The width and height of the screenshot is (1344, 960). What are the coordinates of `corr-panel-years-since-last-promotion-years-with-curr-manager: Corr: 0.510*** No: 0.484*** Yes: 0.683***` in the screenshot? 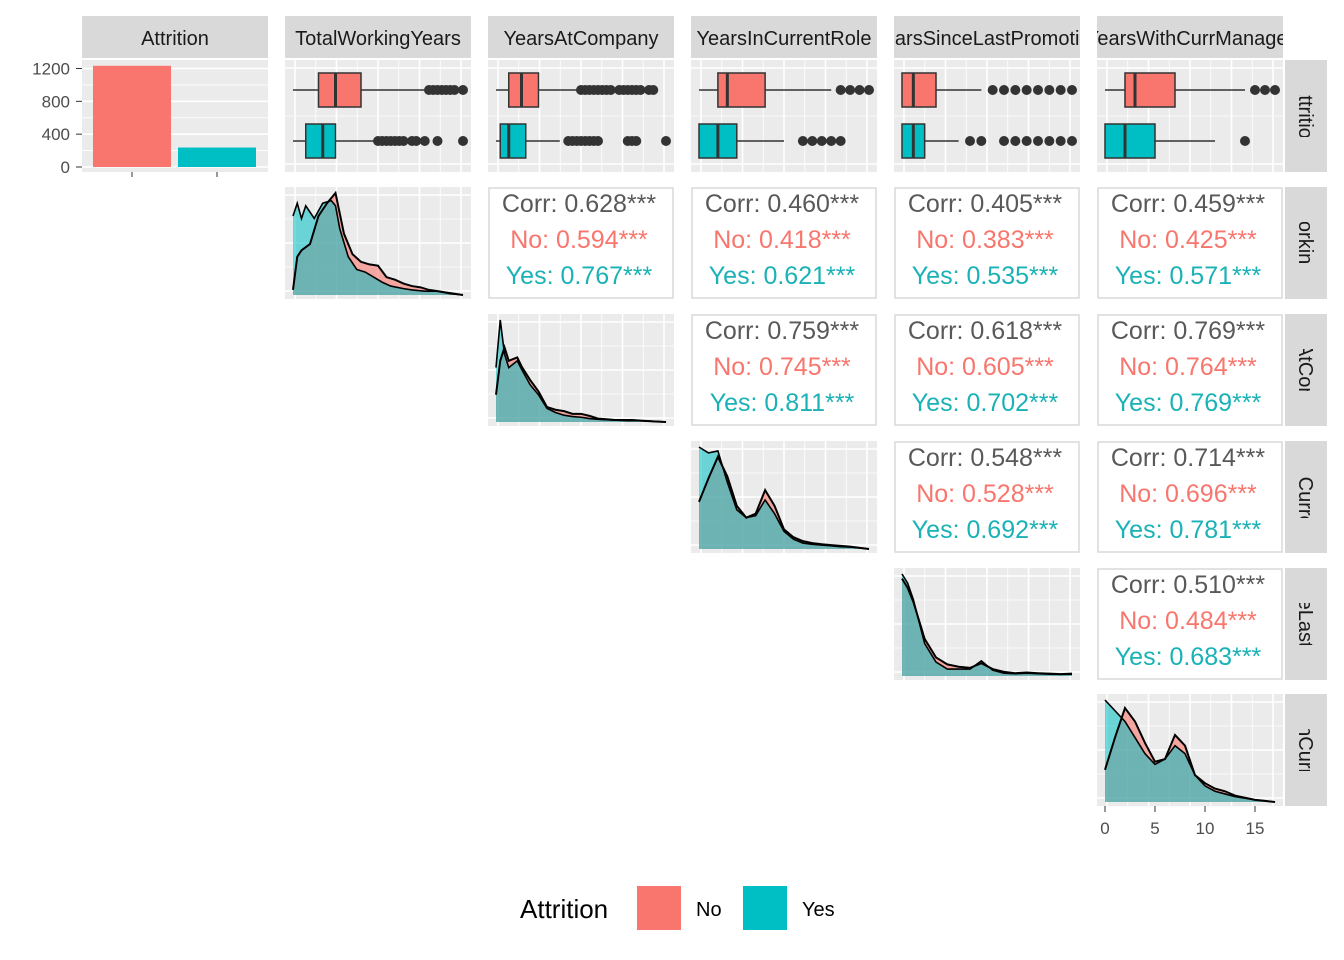 It's located at (1190, 624).